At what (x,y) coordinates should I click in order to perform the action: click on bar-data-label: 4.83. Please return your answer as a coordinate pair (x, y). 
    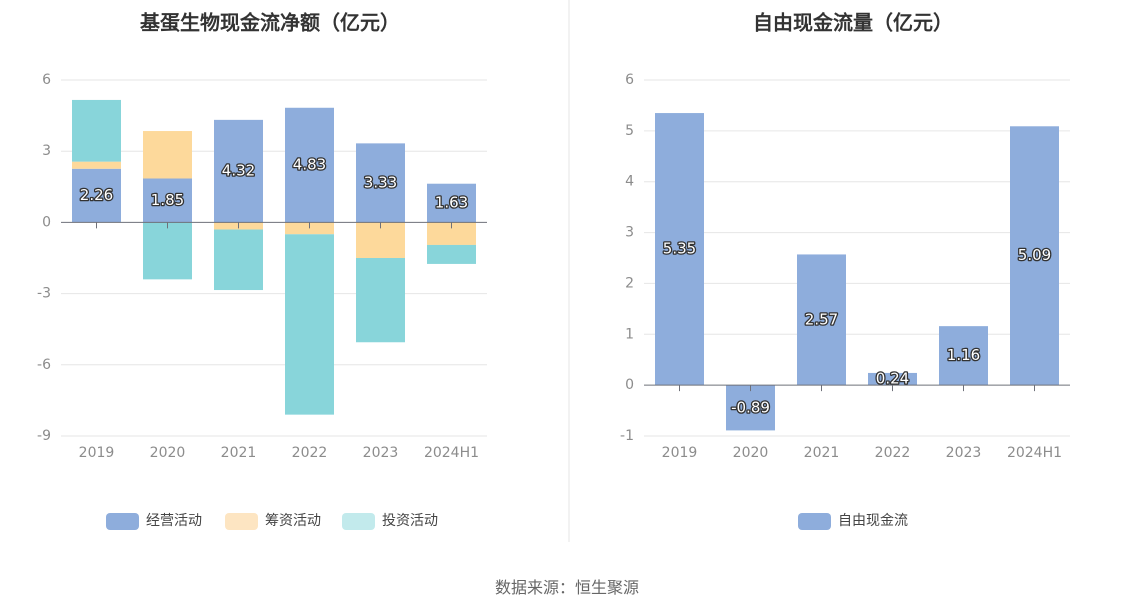
    Looking at the image, I should click on (309, 165).